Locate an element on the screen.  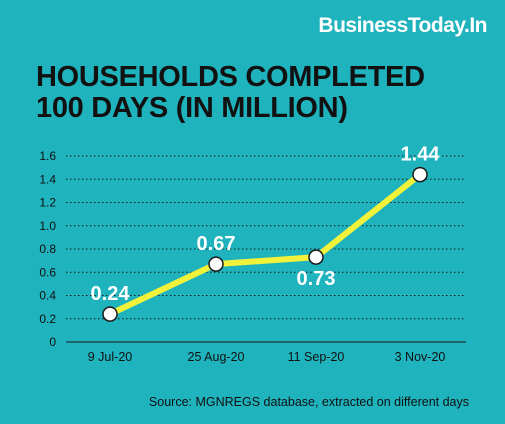
y-tick-label: 0.6 is located at coordinates (47, 272).